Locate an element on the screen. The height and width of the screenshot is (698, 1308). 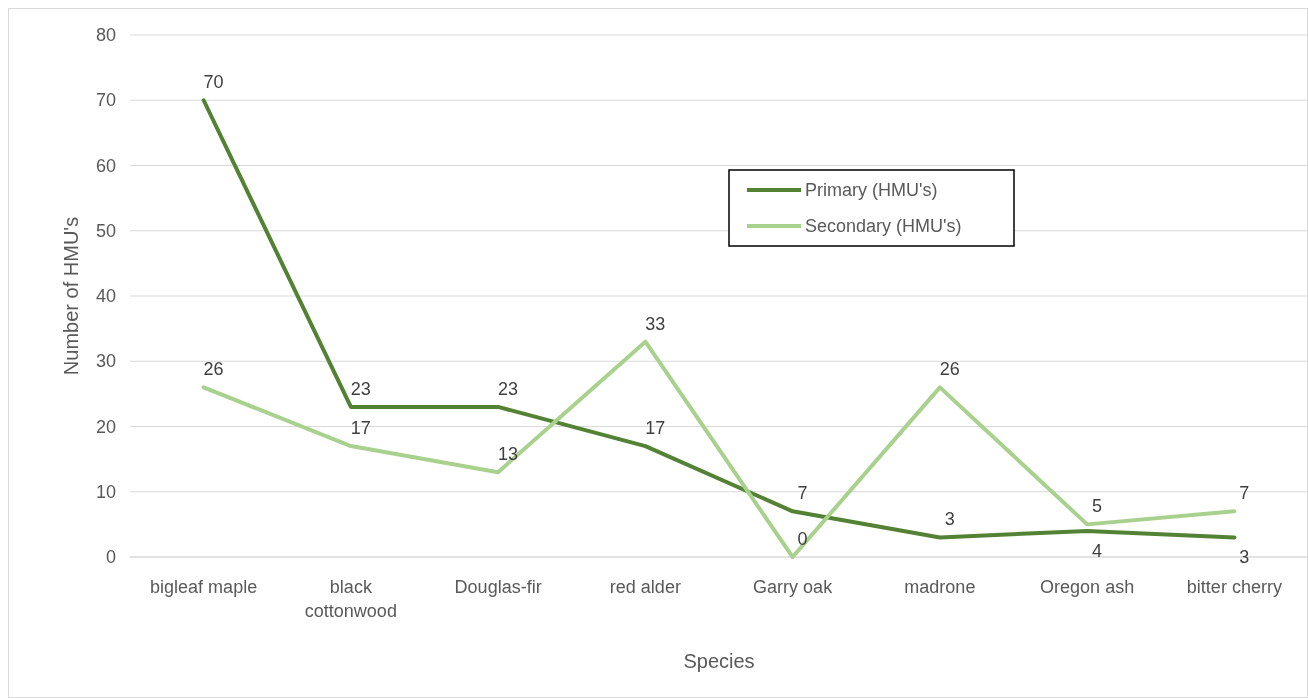
data-label: 5 is located at coordinates (1097, 506).